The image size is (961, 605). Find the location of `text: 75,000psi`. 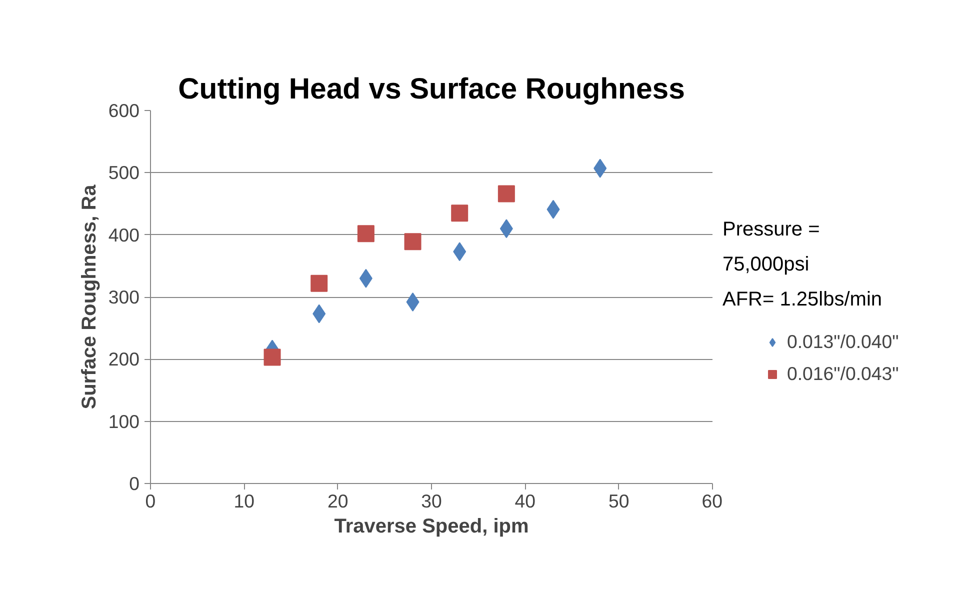

text: 75,000psi is located at coordinates (766, 265).